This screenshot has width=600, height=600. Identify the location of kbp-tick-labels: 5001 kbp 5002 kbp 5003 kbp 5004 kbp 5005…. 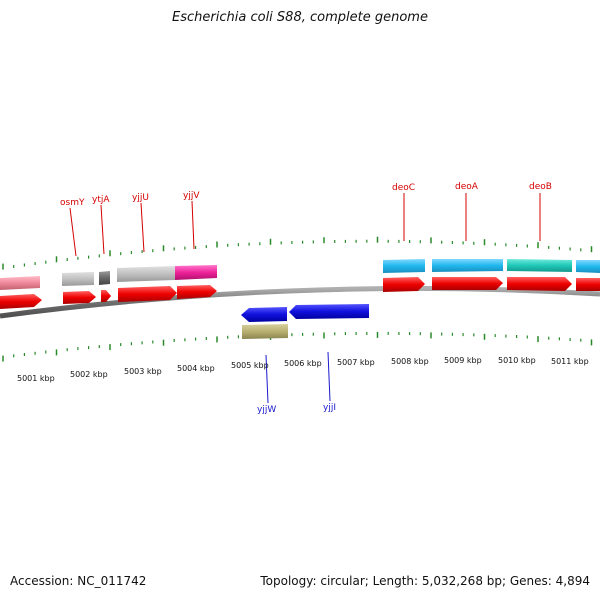
(303, 369).